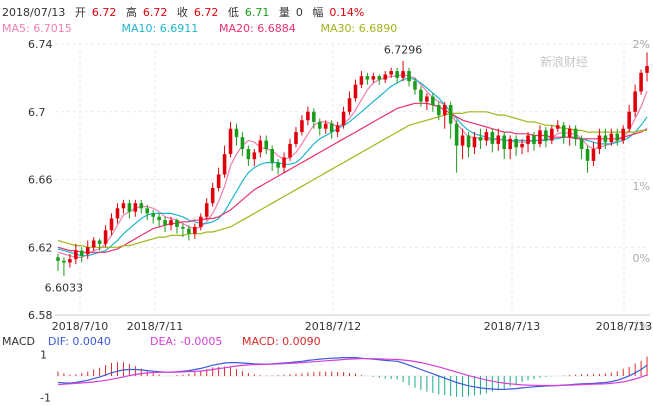  What do you see at coordinates (512, 326) in the screenshot?
I see `x-tick-label: 2018/7/13` at bounding box center [512, 326].